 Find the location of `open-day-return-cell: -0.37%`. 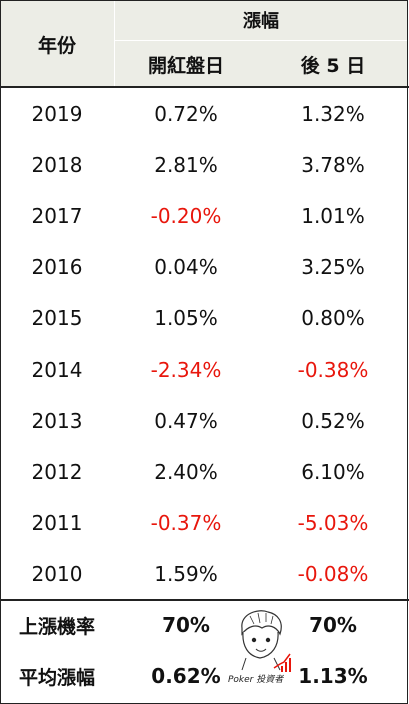

open-day-return-cell: -0.37% is located at coordinates (186, 523).